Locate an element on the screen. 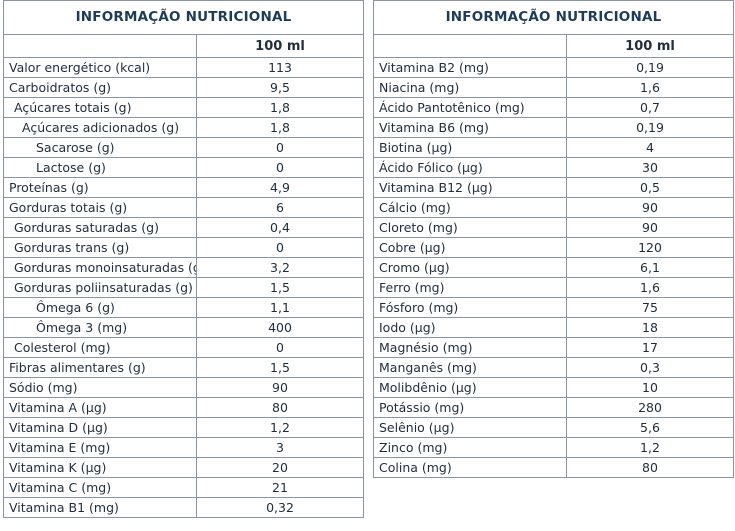  table-row: Sódio (mg) 90 is located at coordinates (183, 387).